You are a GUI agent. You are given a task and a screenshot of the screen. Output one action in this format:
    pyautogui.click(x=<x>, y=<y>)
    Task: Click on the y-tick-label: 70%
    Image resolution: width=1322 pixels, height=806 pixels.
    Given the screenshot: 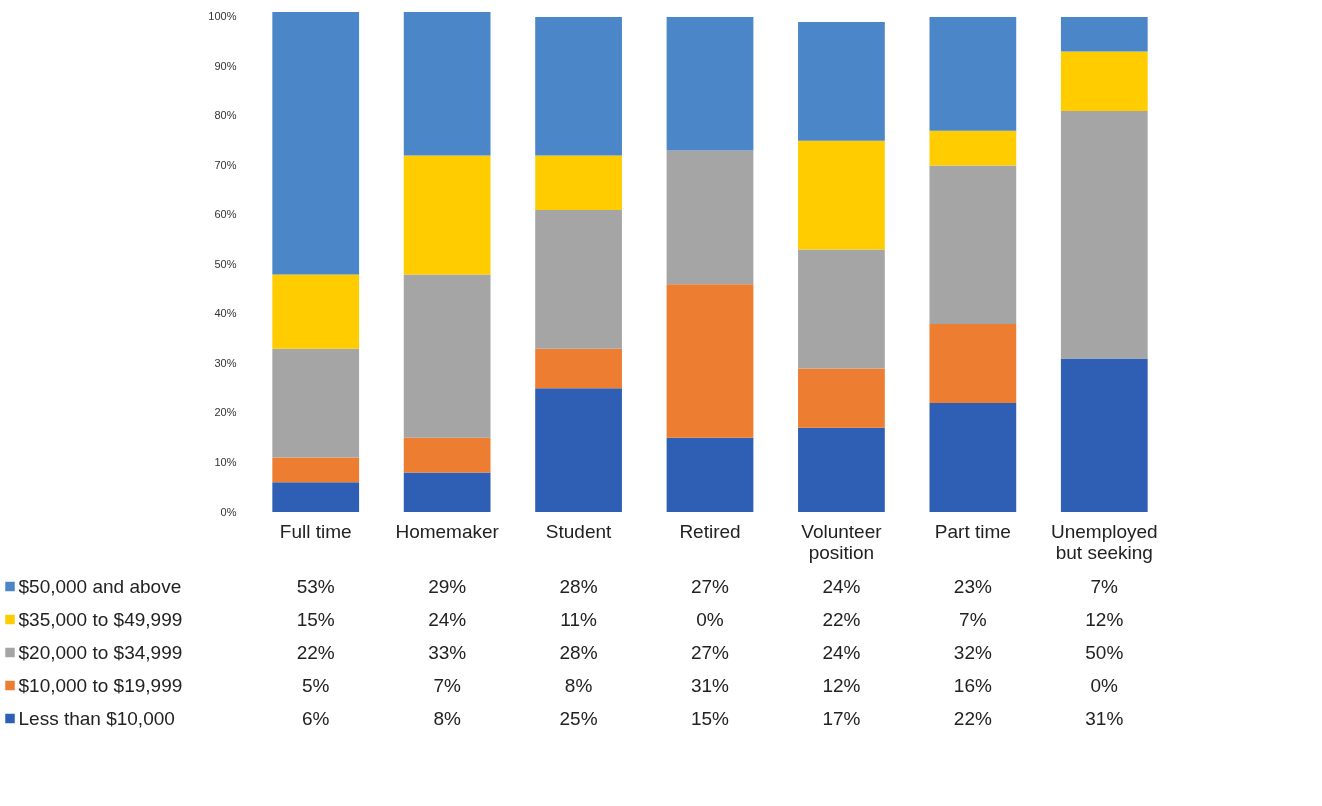 What is the action you would take?
    pyautogui.click(x=225, y=164)
    